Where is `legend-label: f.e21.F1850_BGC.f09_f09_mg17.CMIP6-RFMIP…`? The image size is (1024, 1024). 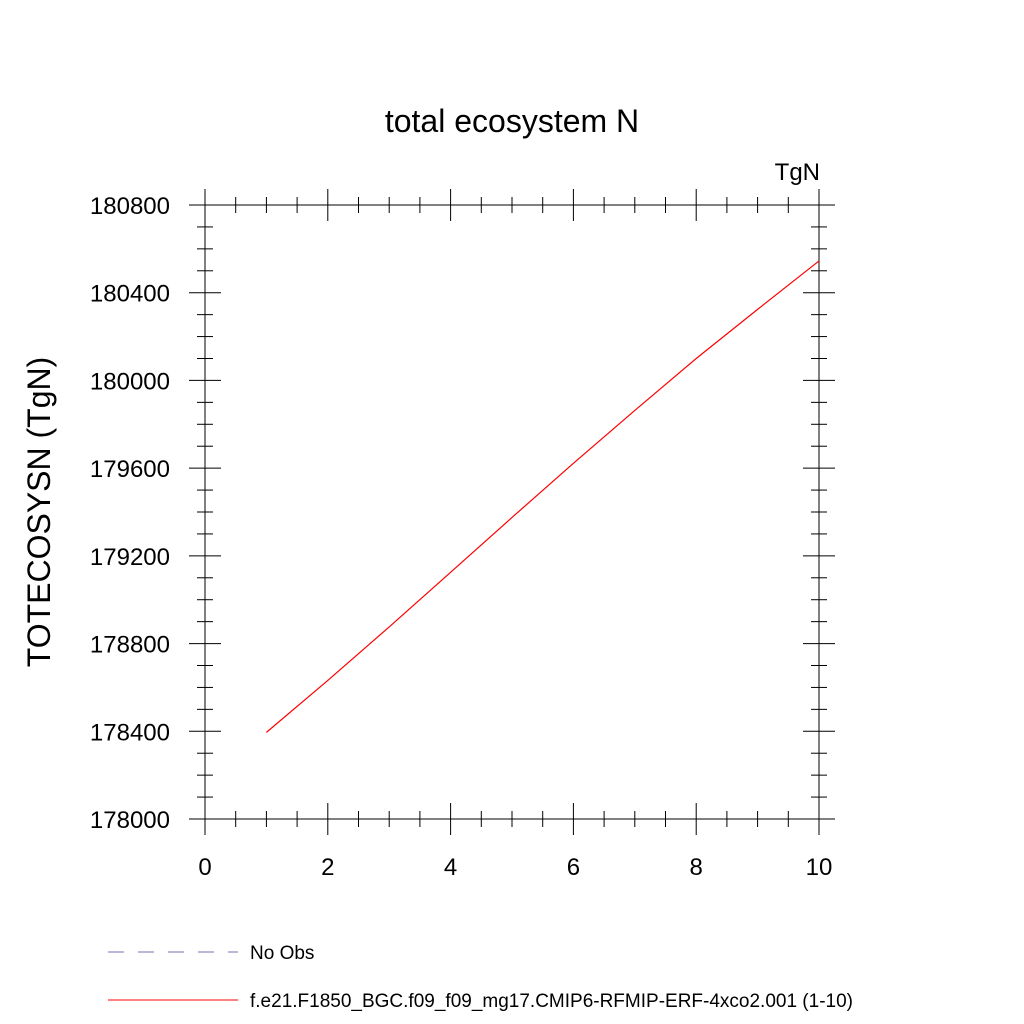
legend-label: f.e21.F1850_BGC.f09_f09_mg17.CMIP6-RFMIP… is located at coordinates (551, 1001).